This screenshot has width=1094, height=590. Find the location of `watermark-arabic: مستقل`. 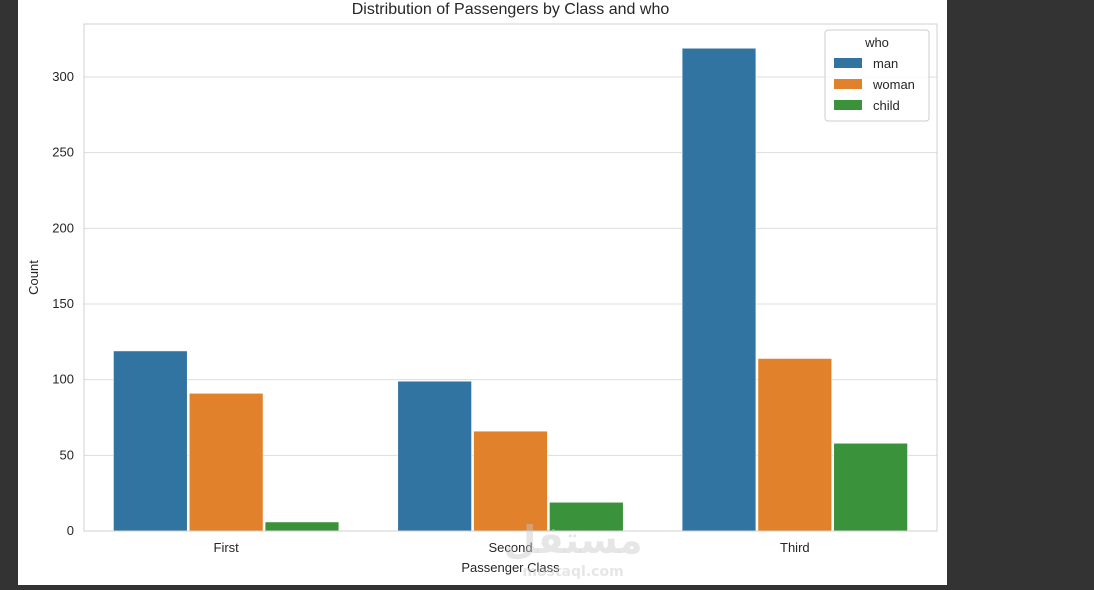

watermark-arabic: مستقل is located at coordinates (573, 540).